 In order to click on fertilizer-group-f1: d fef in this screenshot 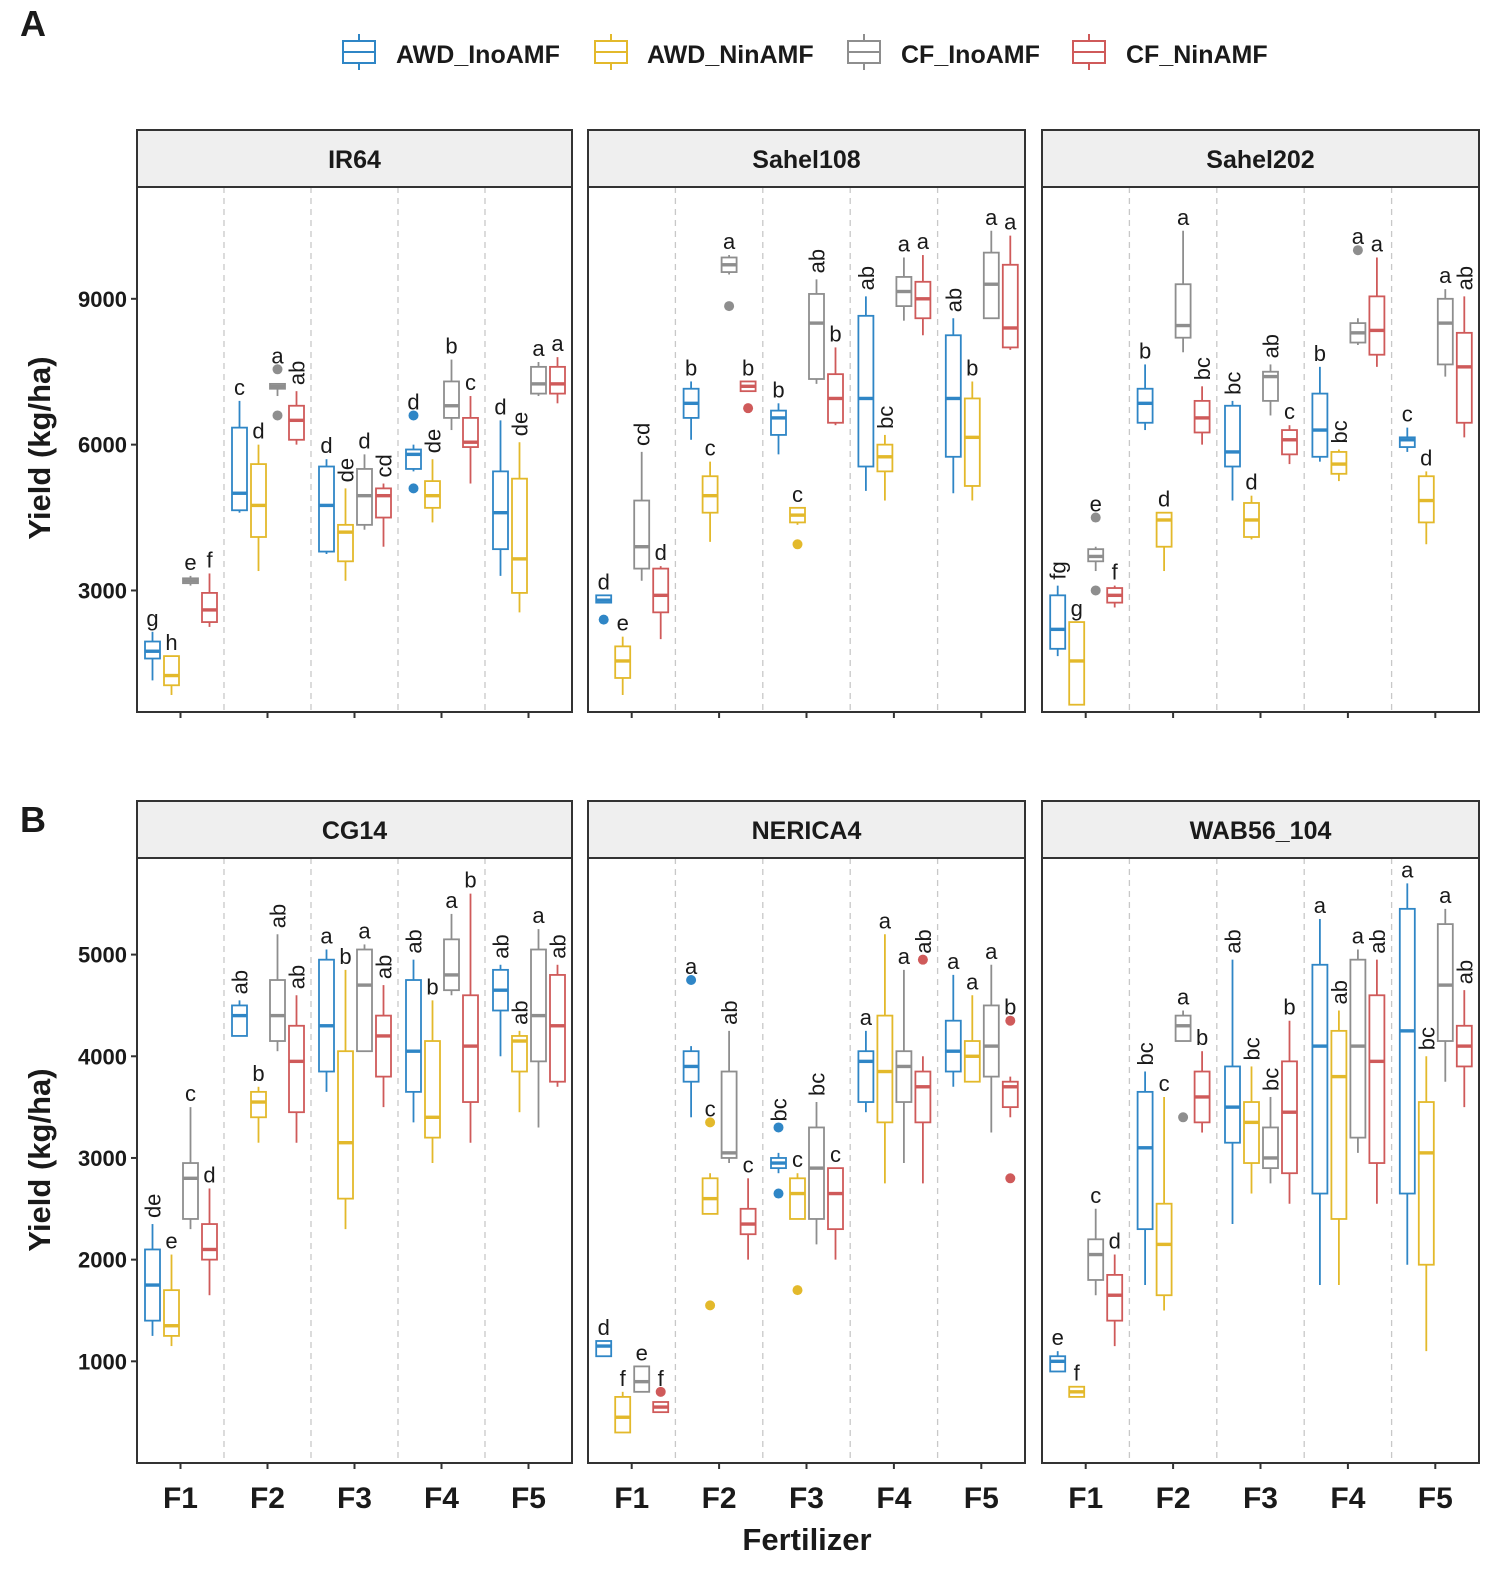, I will do `click(632, 1374)`.